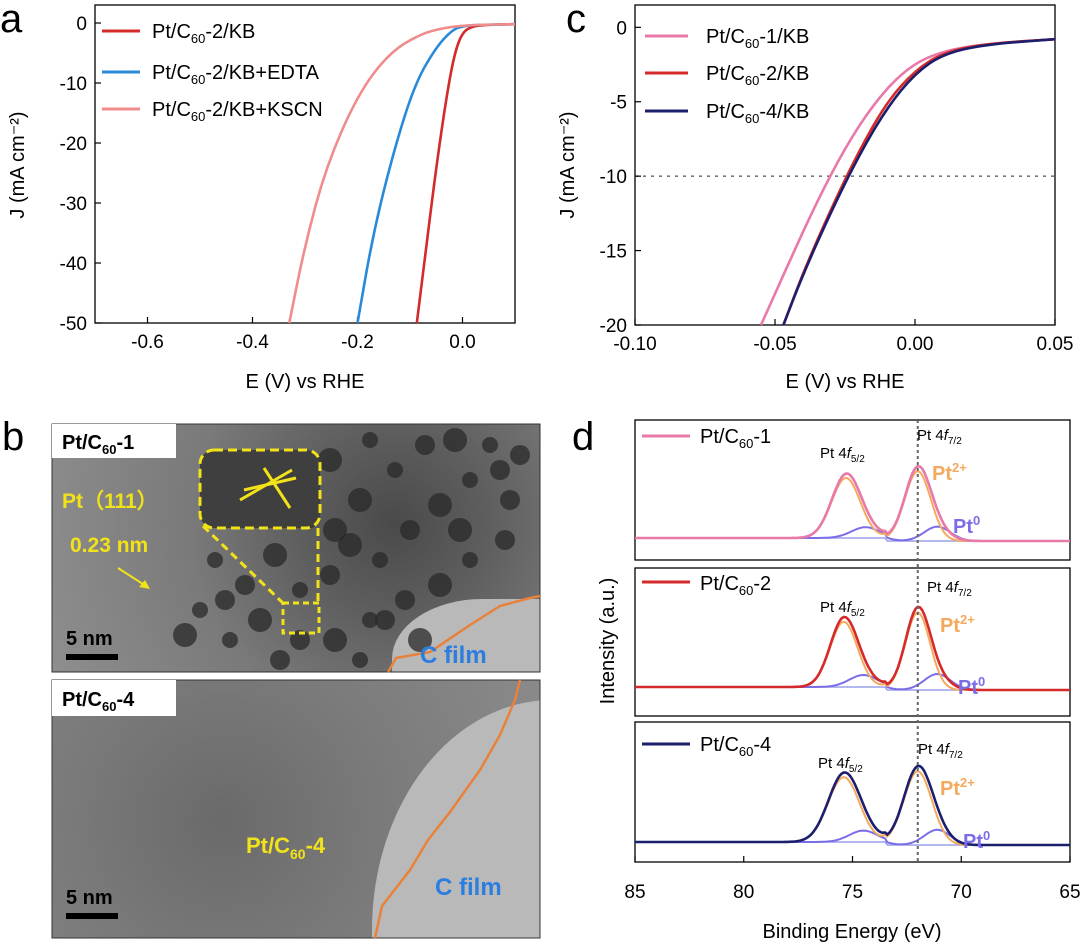 The width and height of the screenshot is (1080, 942). I want to click on tem-center-post: -4, so click(316, 845).